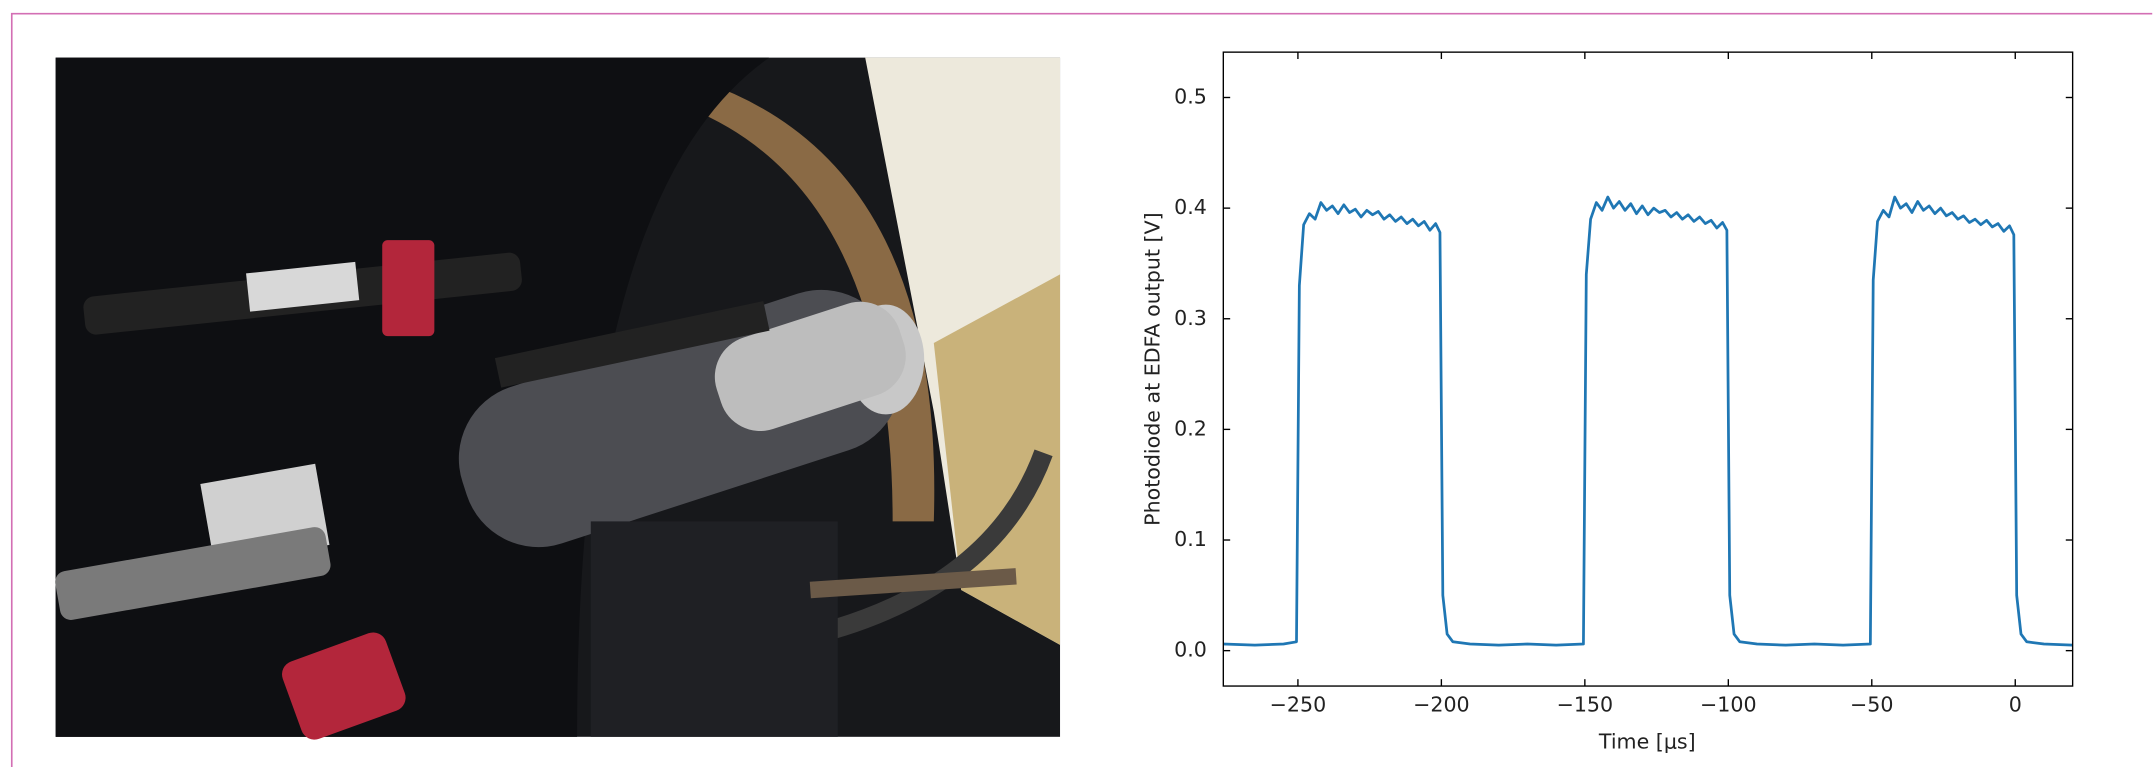  I want to click on y-tick-label: 0.0, so click(1190, 650).